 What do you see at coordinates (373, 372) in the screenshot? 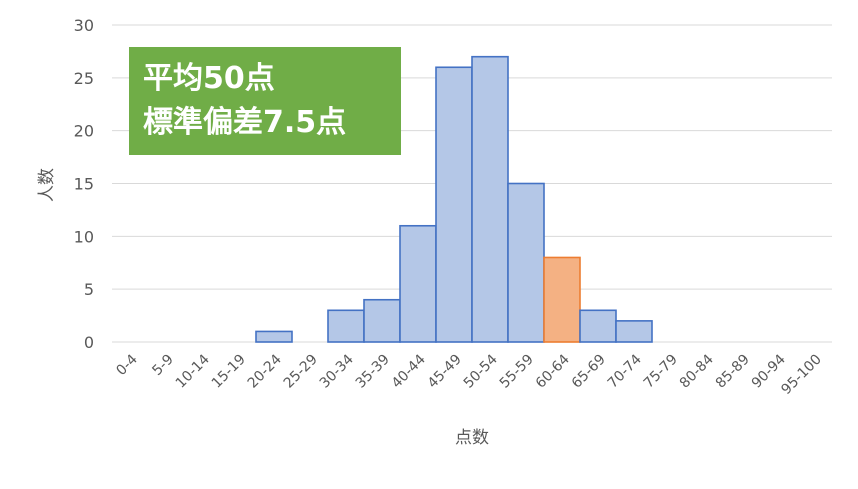
I see `x-tick-label: 35-39` at bounding box center [373, 372].